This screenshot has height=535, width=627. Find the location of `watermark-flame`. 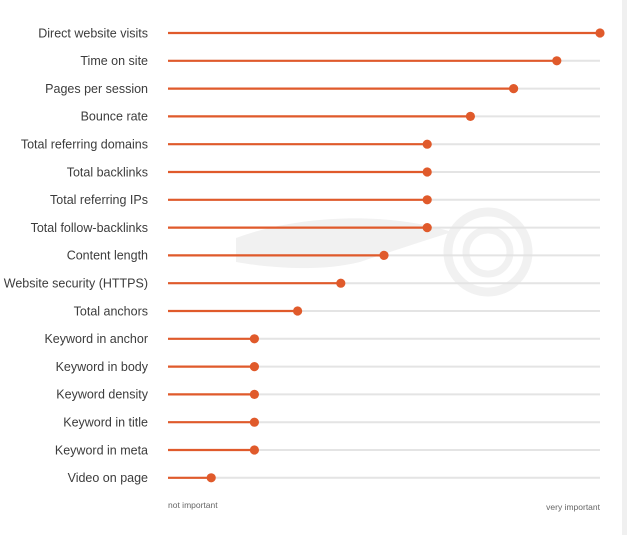

watermark-flame is located at coordinates (344, 243).